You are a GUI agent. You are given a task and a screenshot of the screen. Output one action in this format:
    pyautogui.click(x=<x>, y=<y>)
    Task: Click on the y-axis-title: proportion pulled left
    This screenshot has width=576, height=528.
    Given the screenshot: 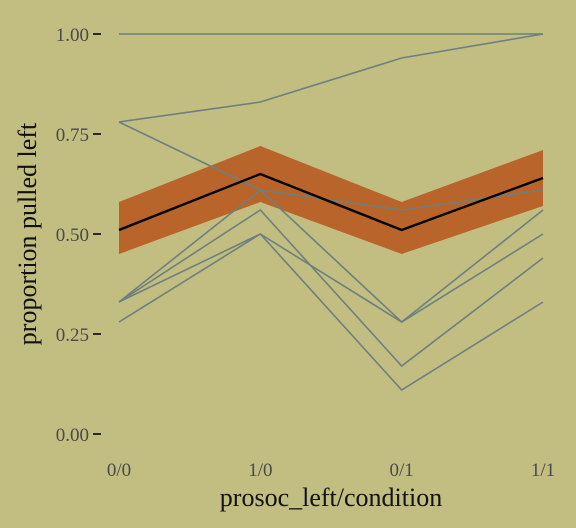 What is the action you would take?
    pyautogui.click(x=27, y=233)
    